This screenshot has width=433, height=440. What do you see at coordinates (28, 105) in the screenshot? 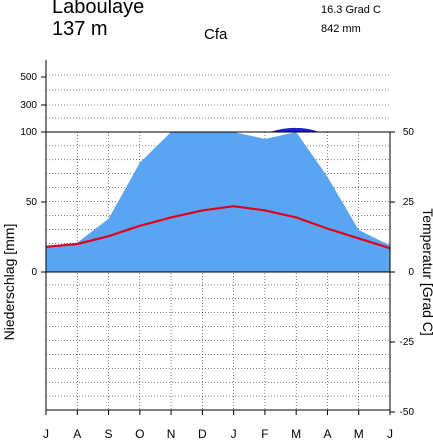
I see `precipitation-tick-label: 300` at bounding box center [28, 105].